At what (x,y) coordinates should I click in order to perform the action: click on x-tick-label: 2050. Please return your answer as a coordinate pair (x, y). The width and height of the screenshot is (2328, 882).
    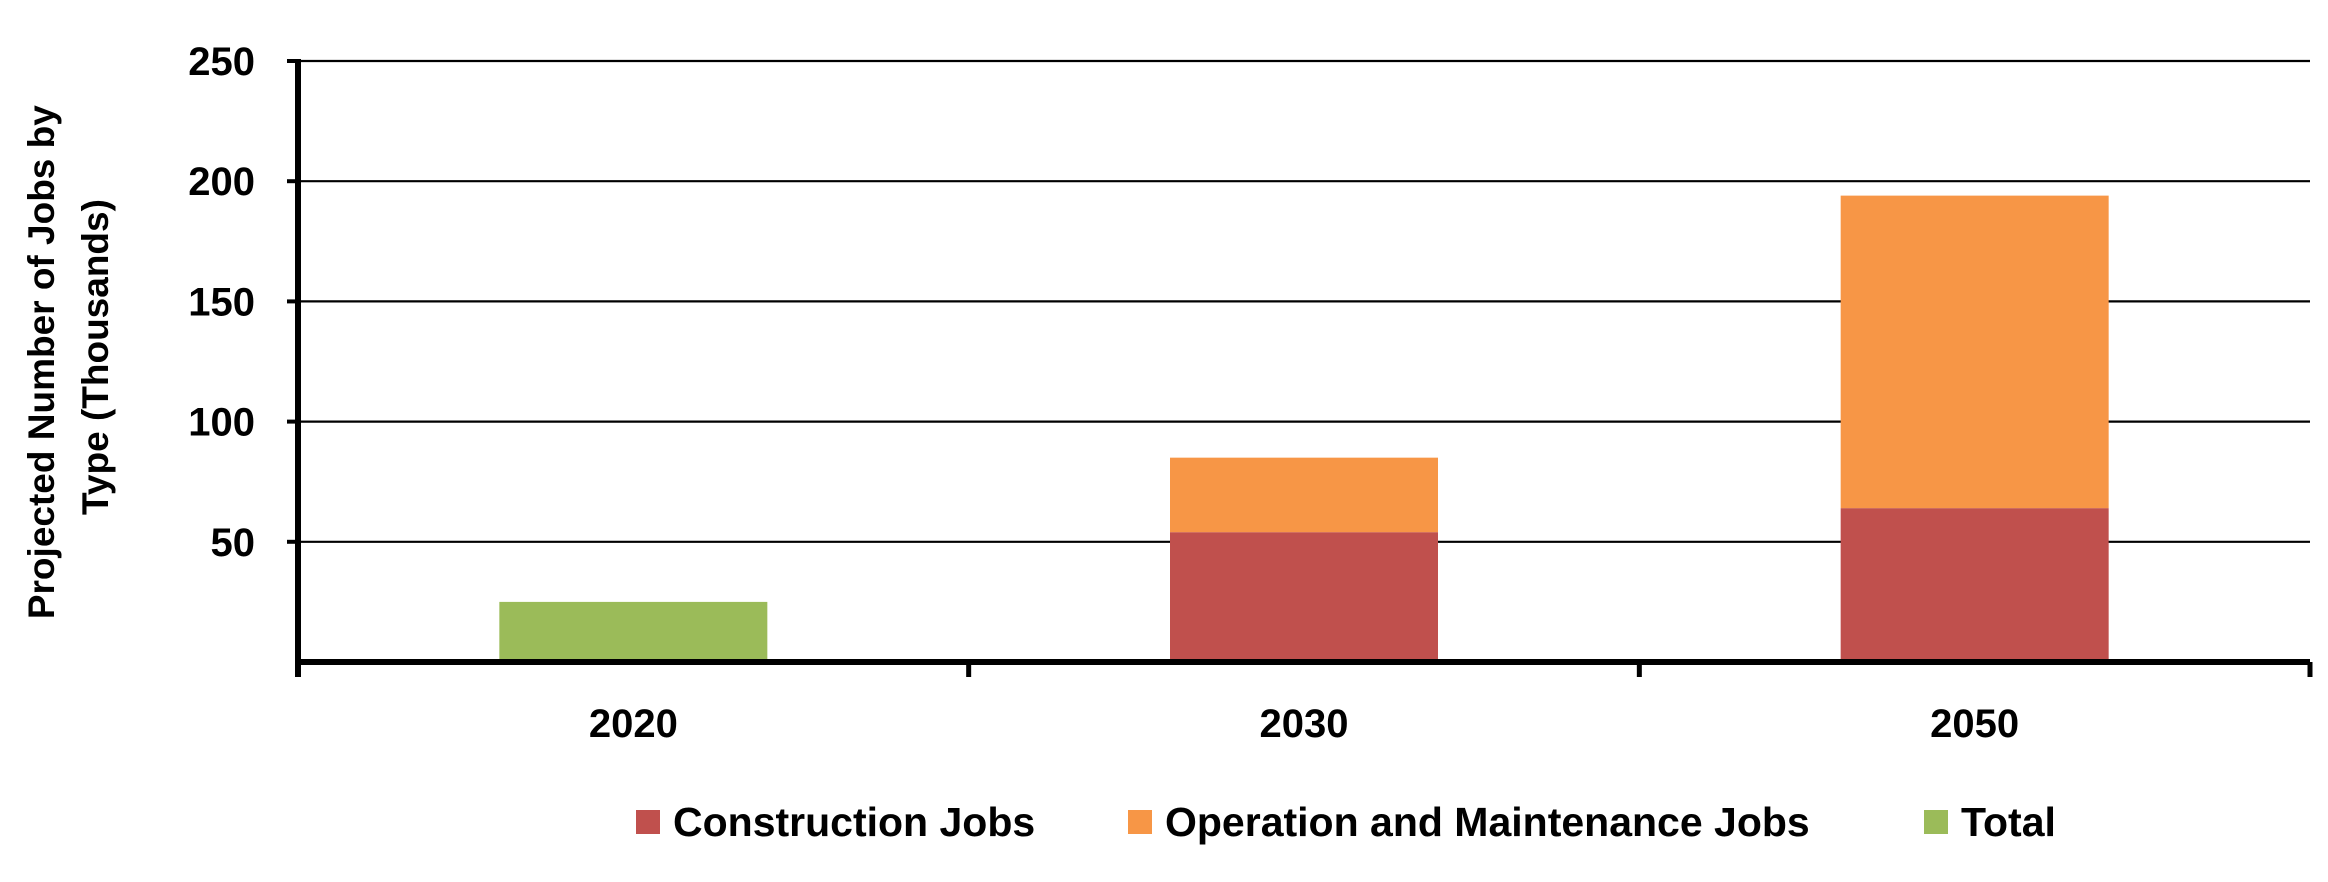
    Looking at the image, I should click on (1974, 724).